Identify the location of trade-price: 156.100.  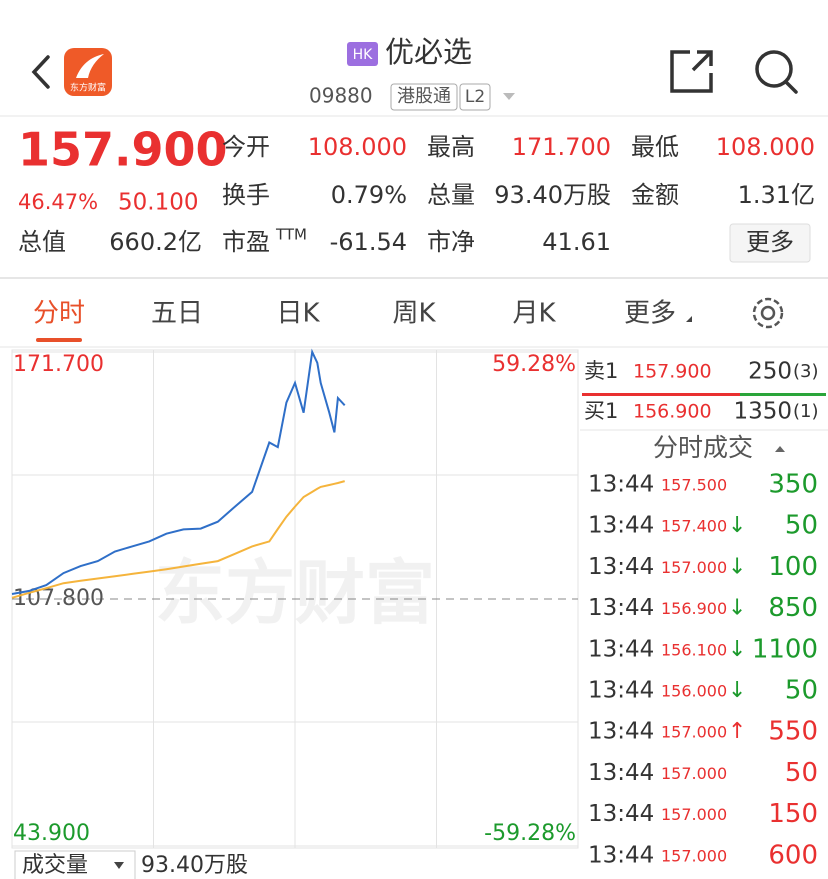
(694, 649).